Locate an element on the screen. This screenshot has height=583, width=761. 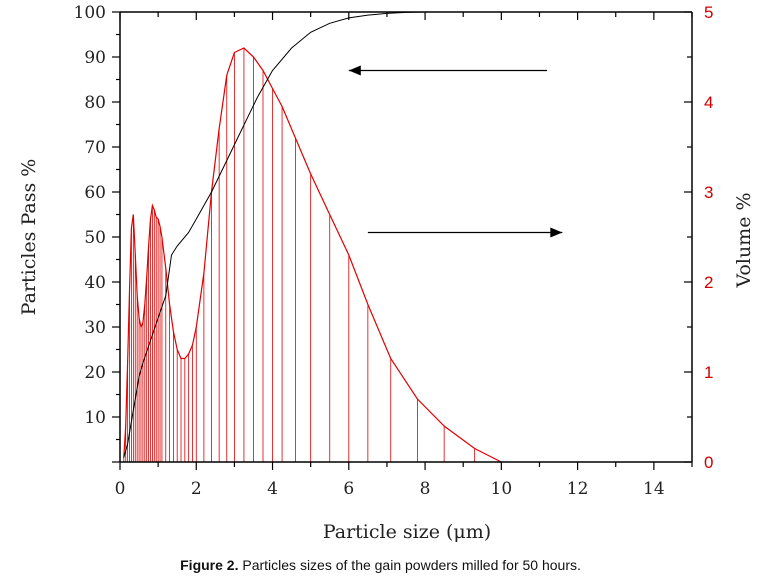
y-tick-label: 80 is located at coordinates (95, 103).